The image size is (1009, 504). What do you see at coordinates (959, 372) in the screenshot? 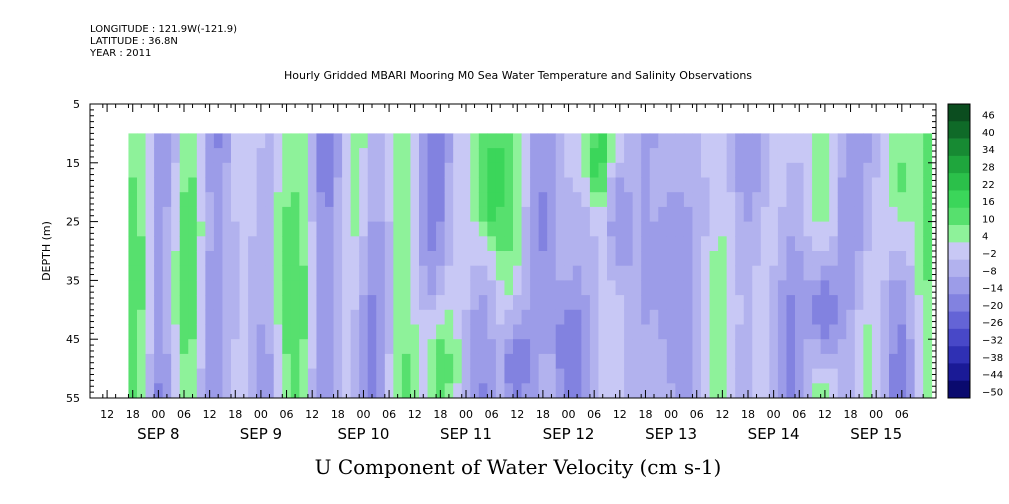
I see `colorbar-swatch` at bounding box center [959, 372].